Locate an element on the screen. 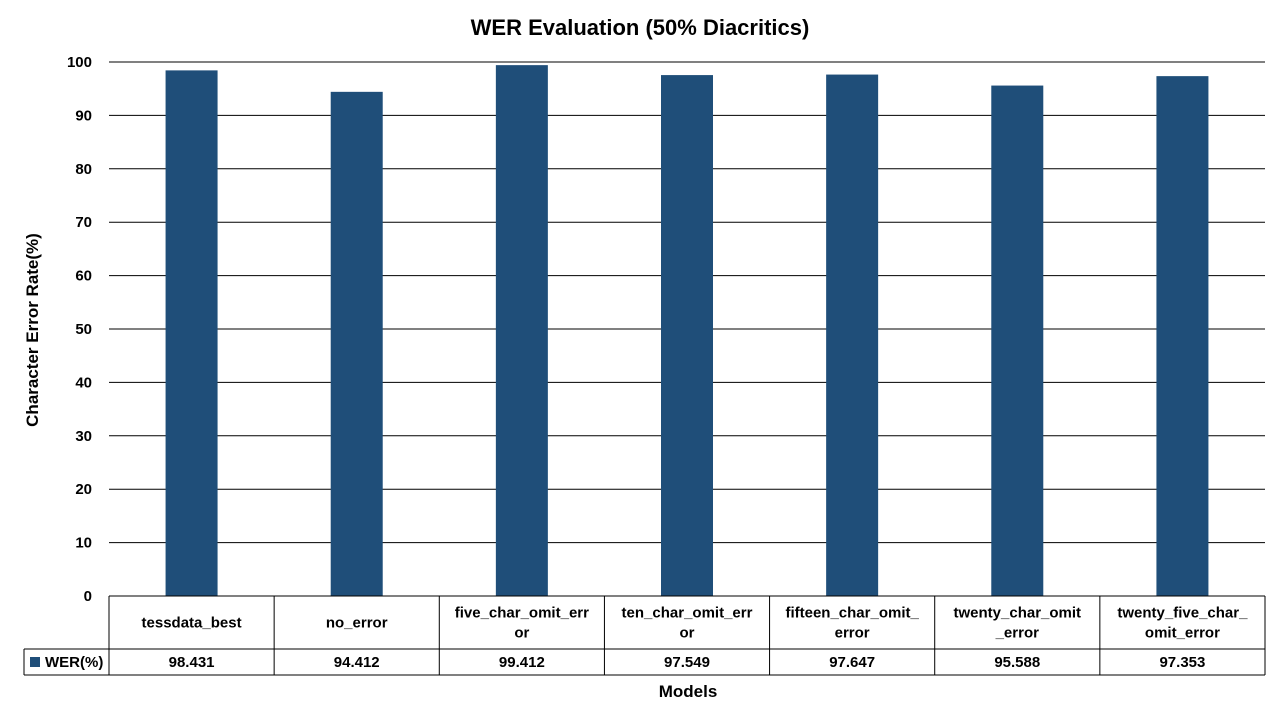 The width and height of the screenshot is (1280, 720). x-tick-label: no_error is located at coordinates (357, 623).